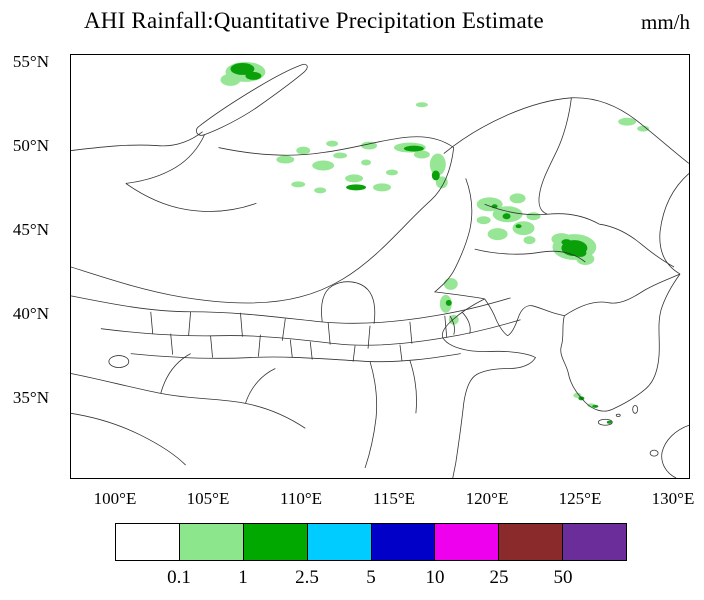 The height and width of the screenshot is (600, 704). Describe the element at coordinates (30, 265) in the screenshot. I see `lat-axis: 55°N 50°N 45°N 40°N 35°N` at that location.